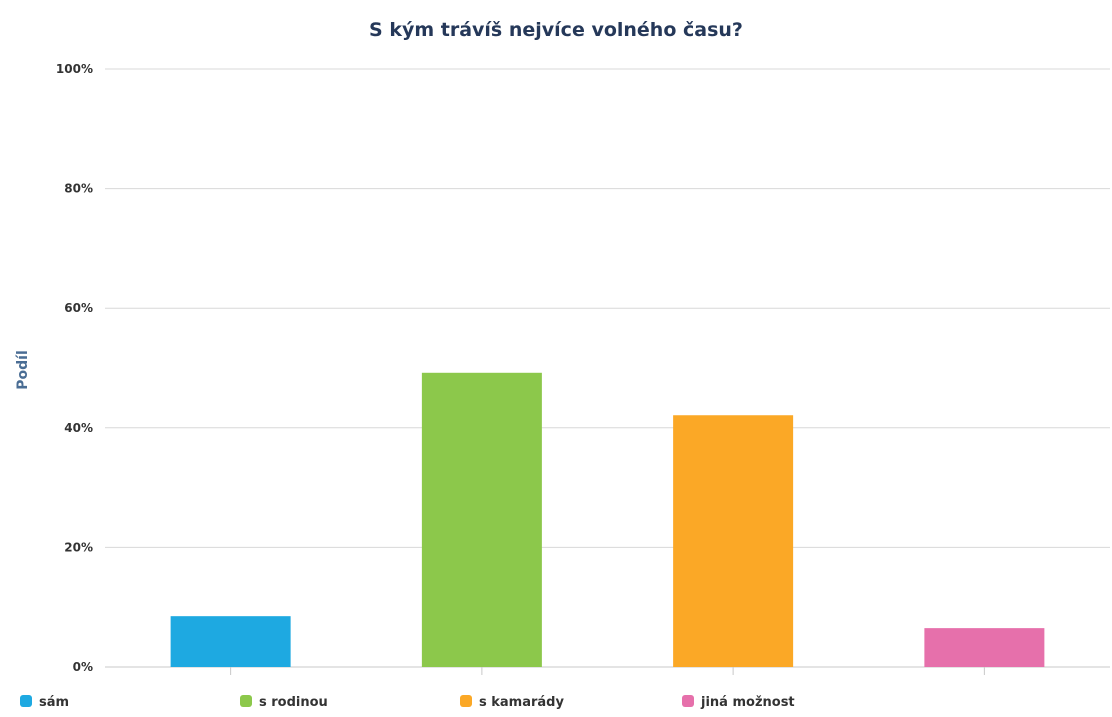 Image resolution: width=1112 pixels, height=717 pixels. I want to click on legend-item: sám, so click(54, 702).